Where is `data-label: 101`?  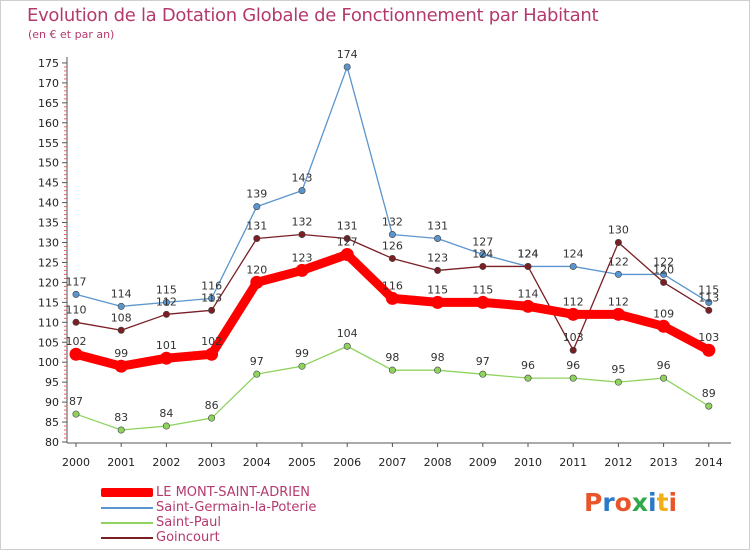 data-label: 101 is located at coordinates (166, 345).